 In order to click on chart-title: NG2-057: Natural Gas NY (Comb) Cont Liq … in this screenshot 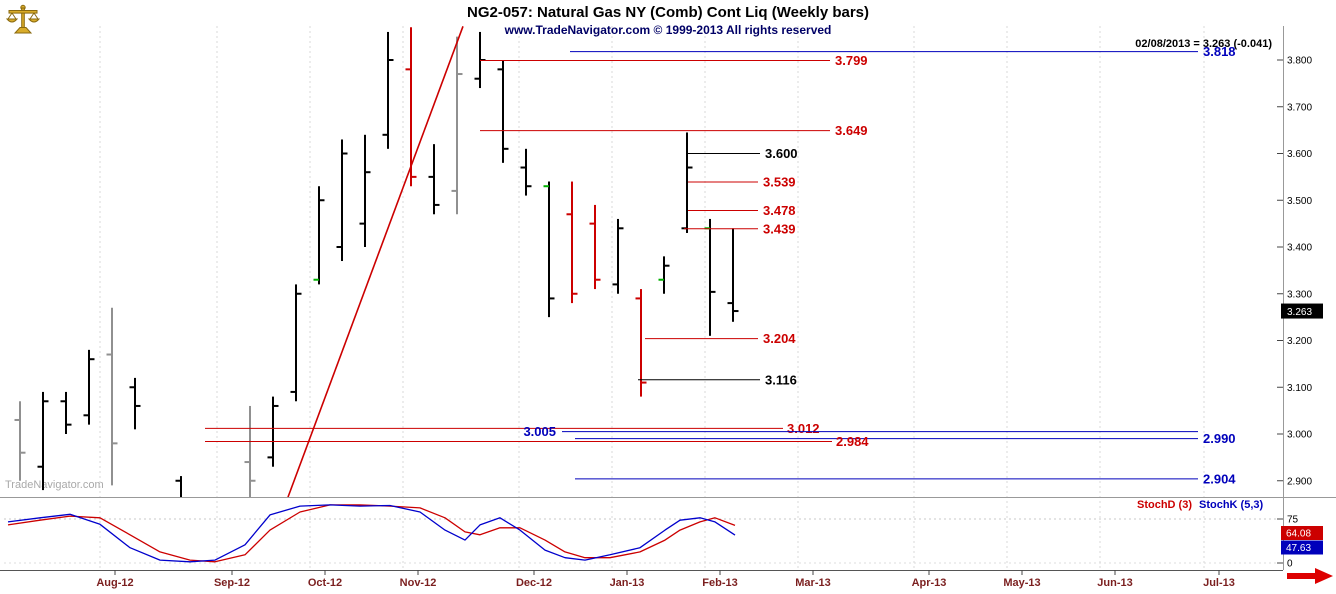, I will do `click(668, 12)`.